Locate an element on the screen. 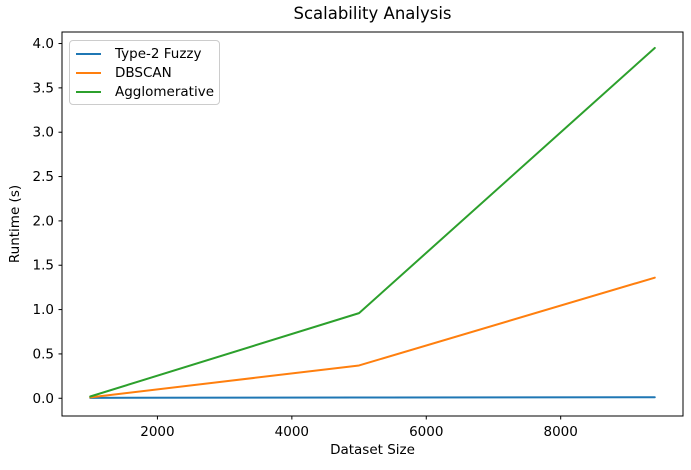  y-tick-label: 0.5 is located at coordinates (43, 354).